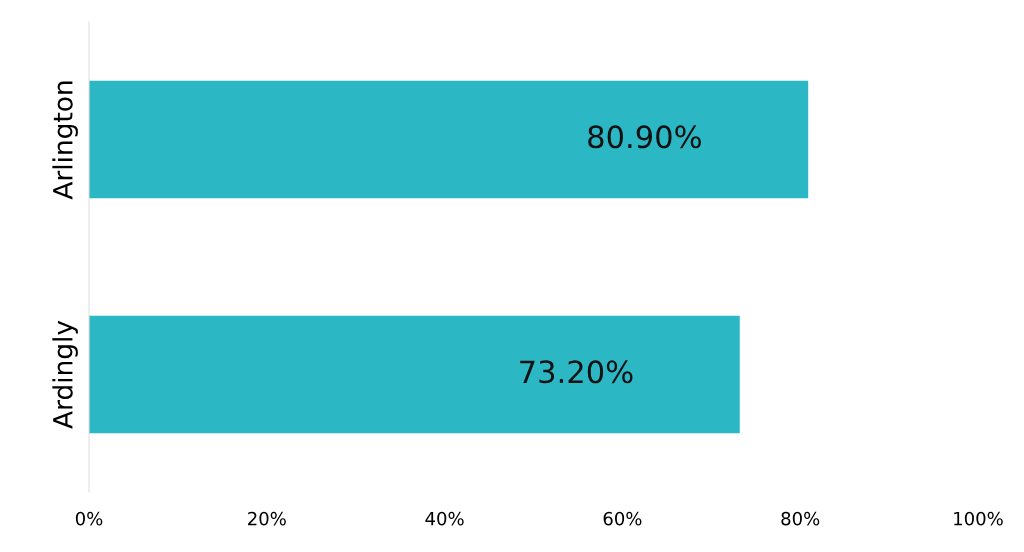 The image size is (1024, 552). Describe the element at coordinates (267, 518) in the screenshot. I see `x-tick-label: 20%` at that location.